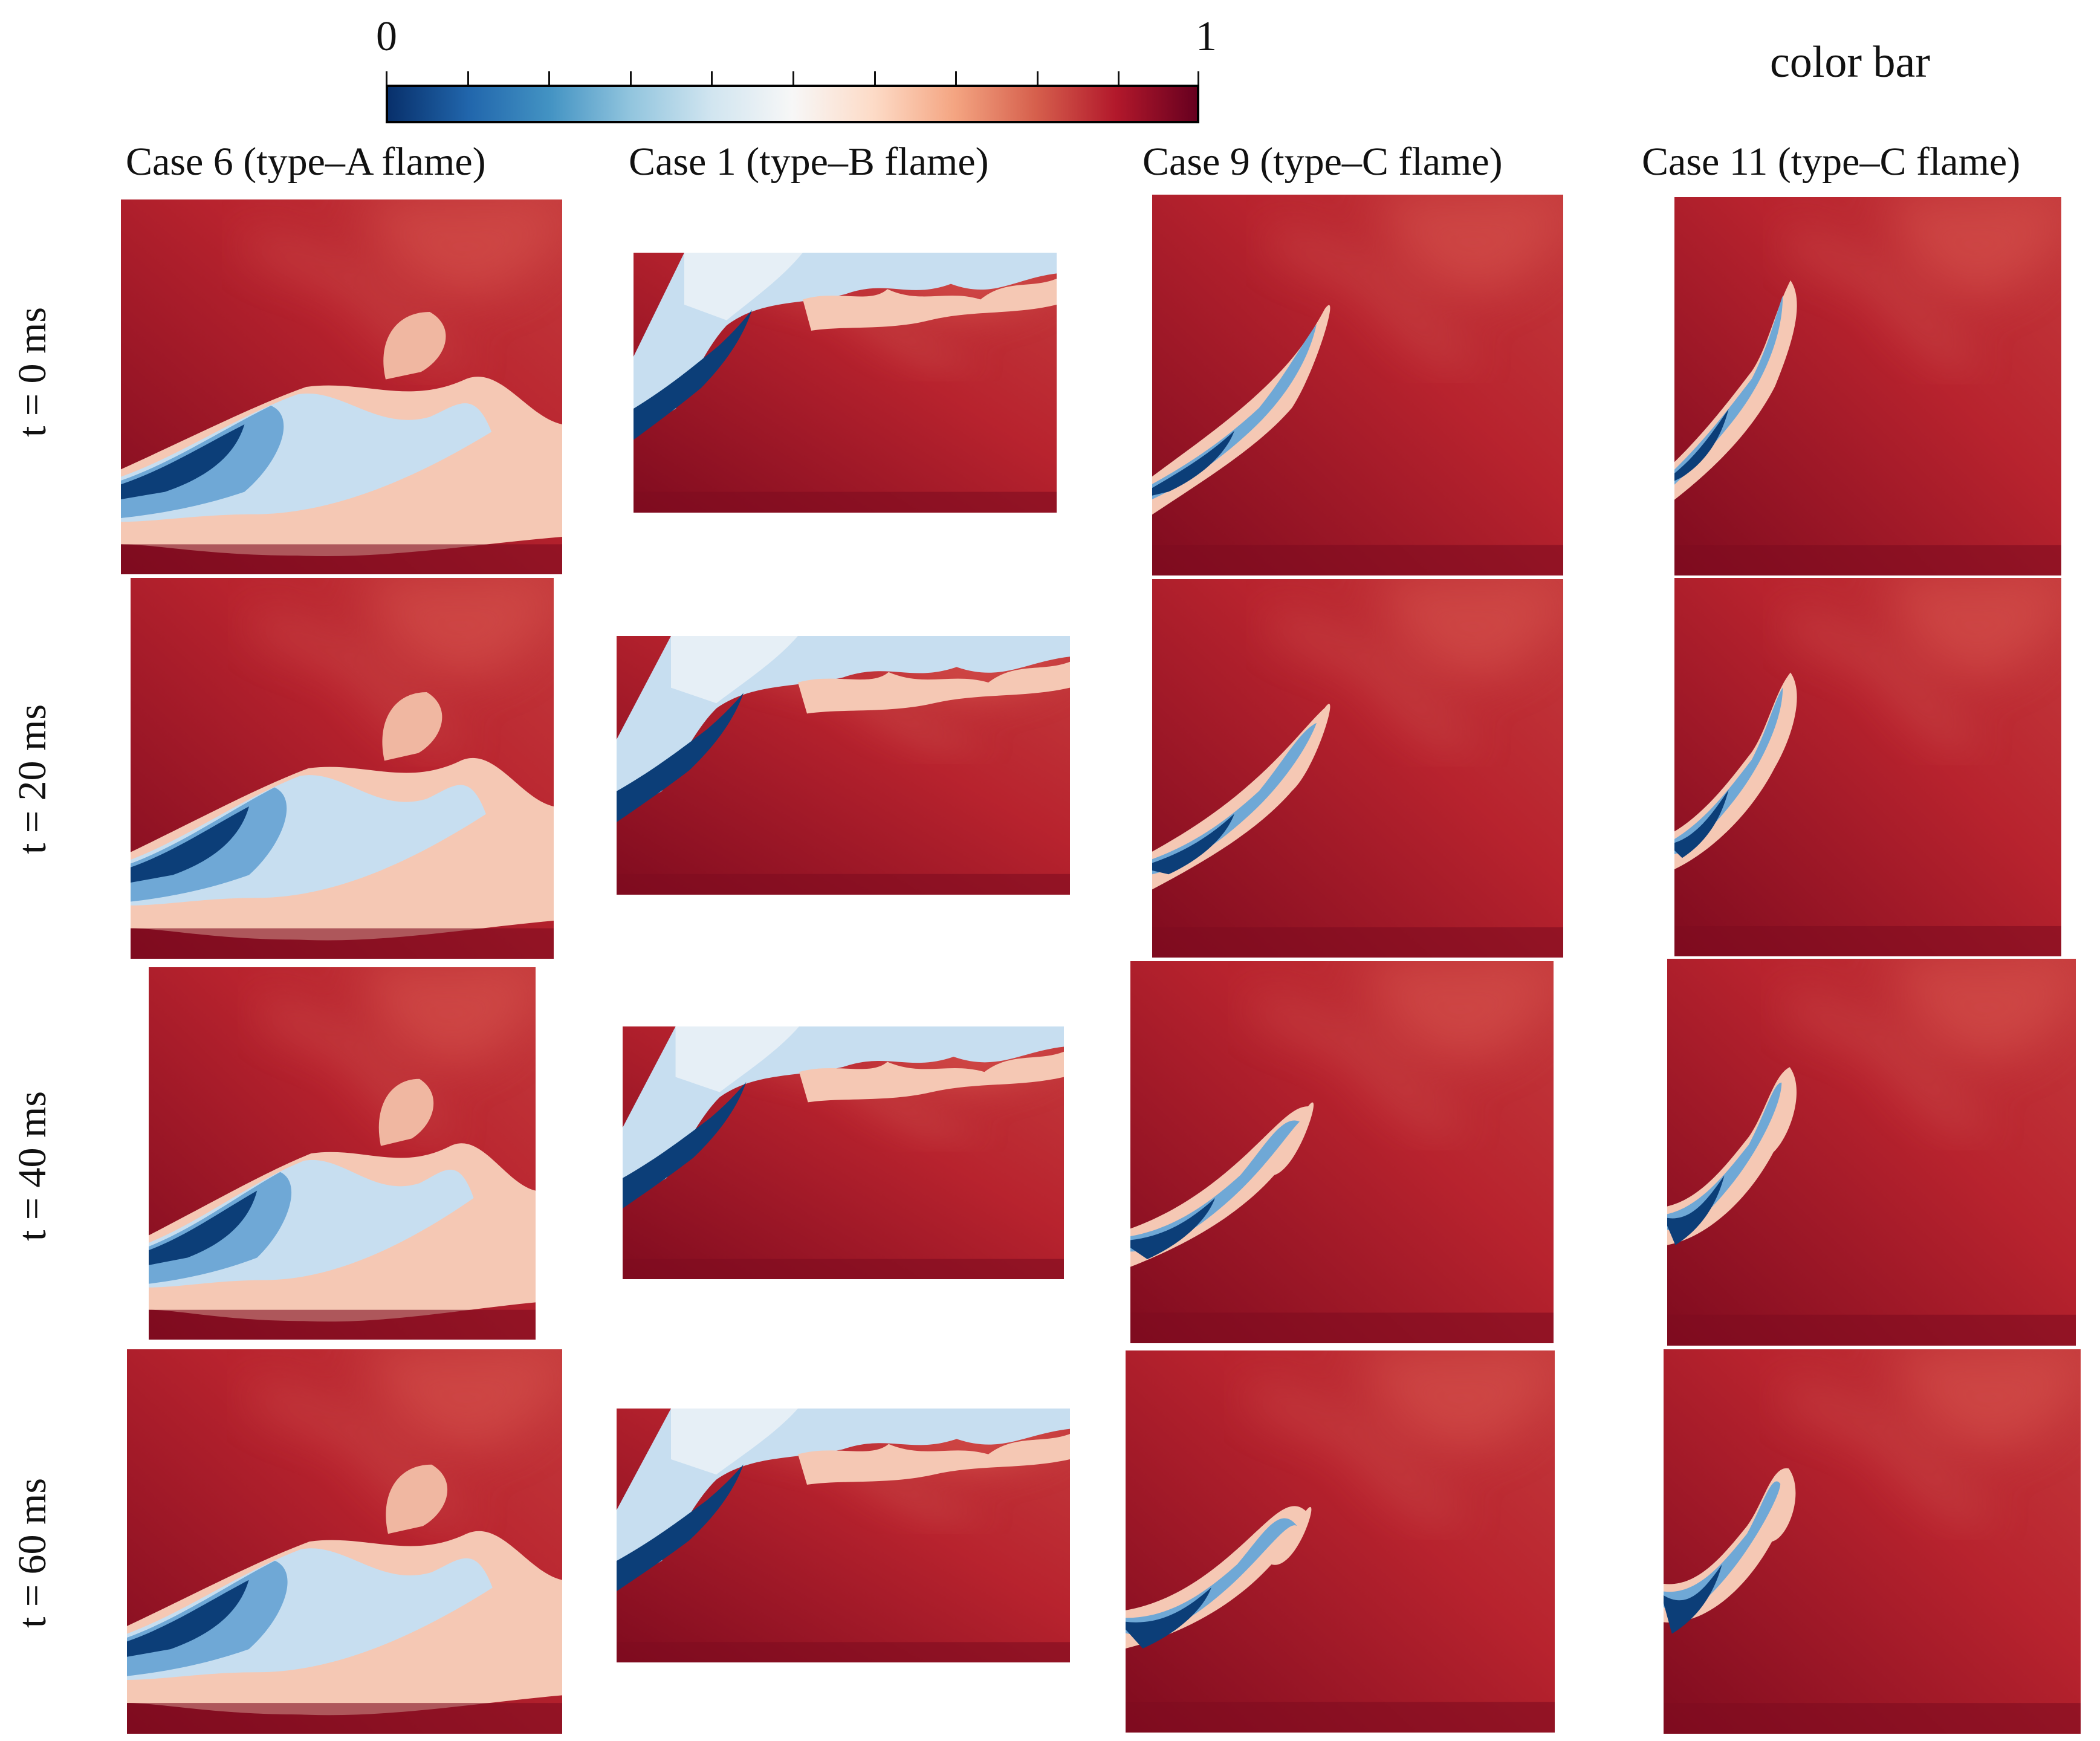 The height and width of the screenshot is (1741, 2100). What do you see at coordinates (1322, 162) in the screenshot?
I see `column-title-case-9: Case 9 (type–C flame)` at bounding box center [1322, 162].